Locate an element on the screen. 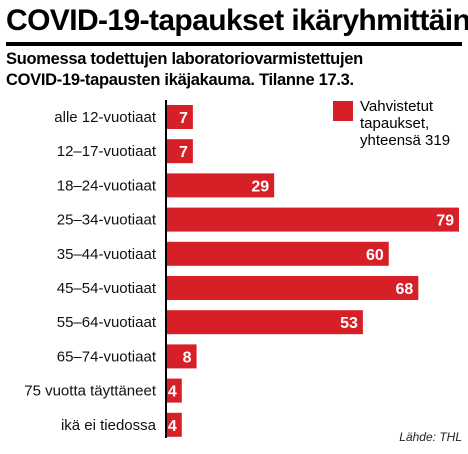  category-label-5: 45–54-vuotiaat is located at coordinates (107, 288).